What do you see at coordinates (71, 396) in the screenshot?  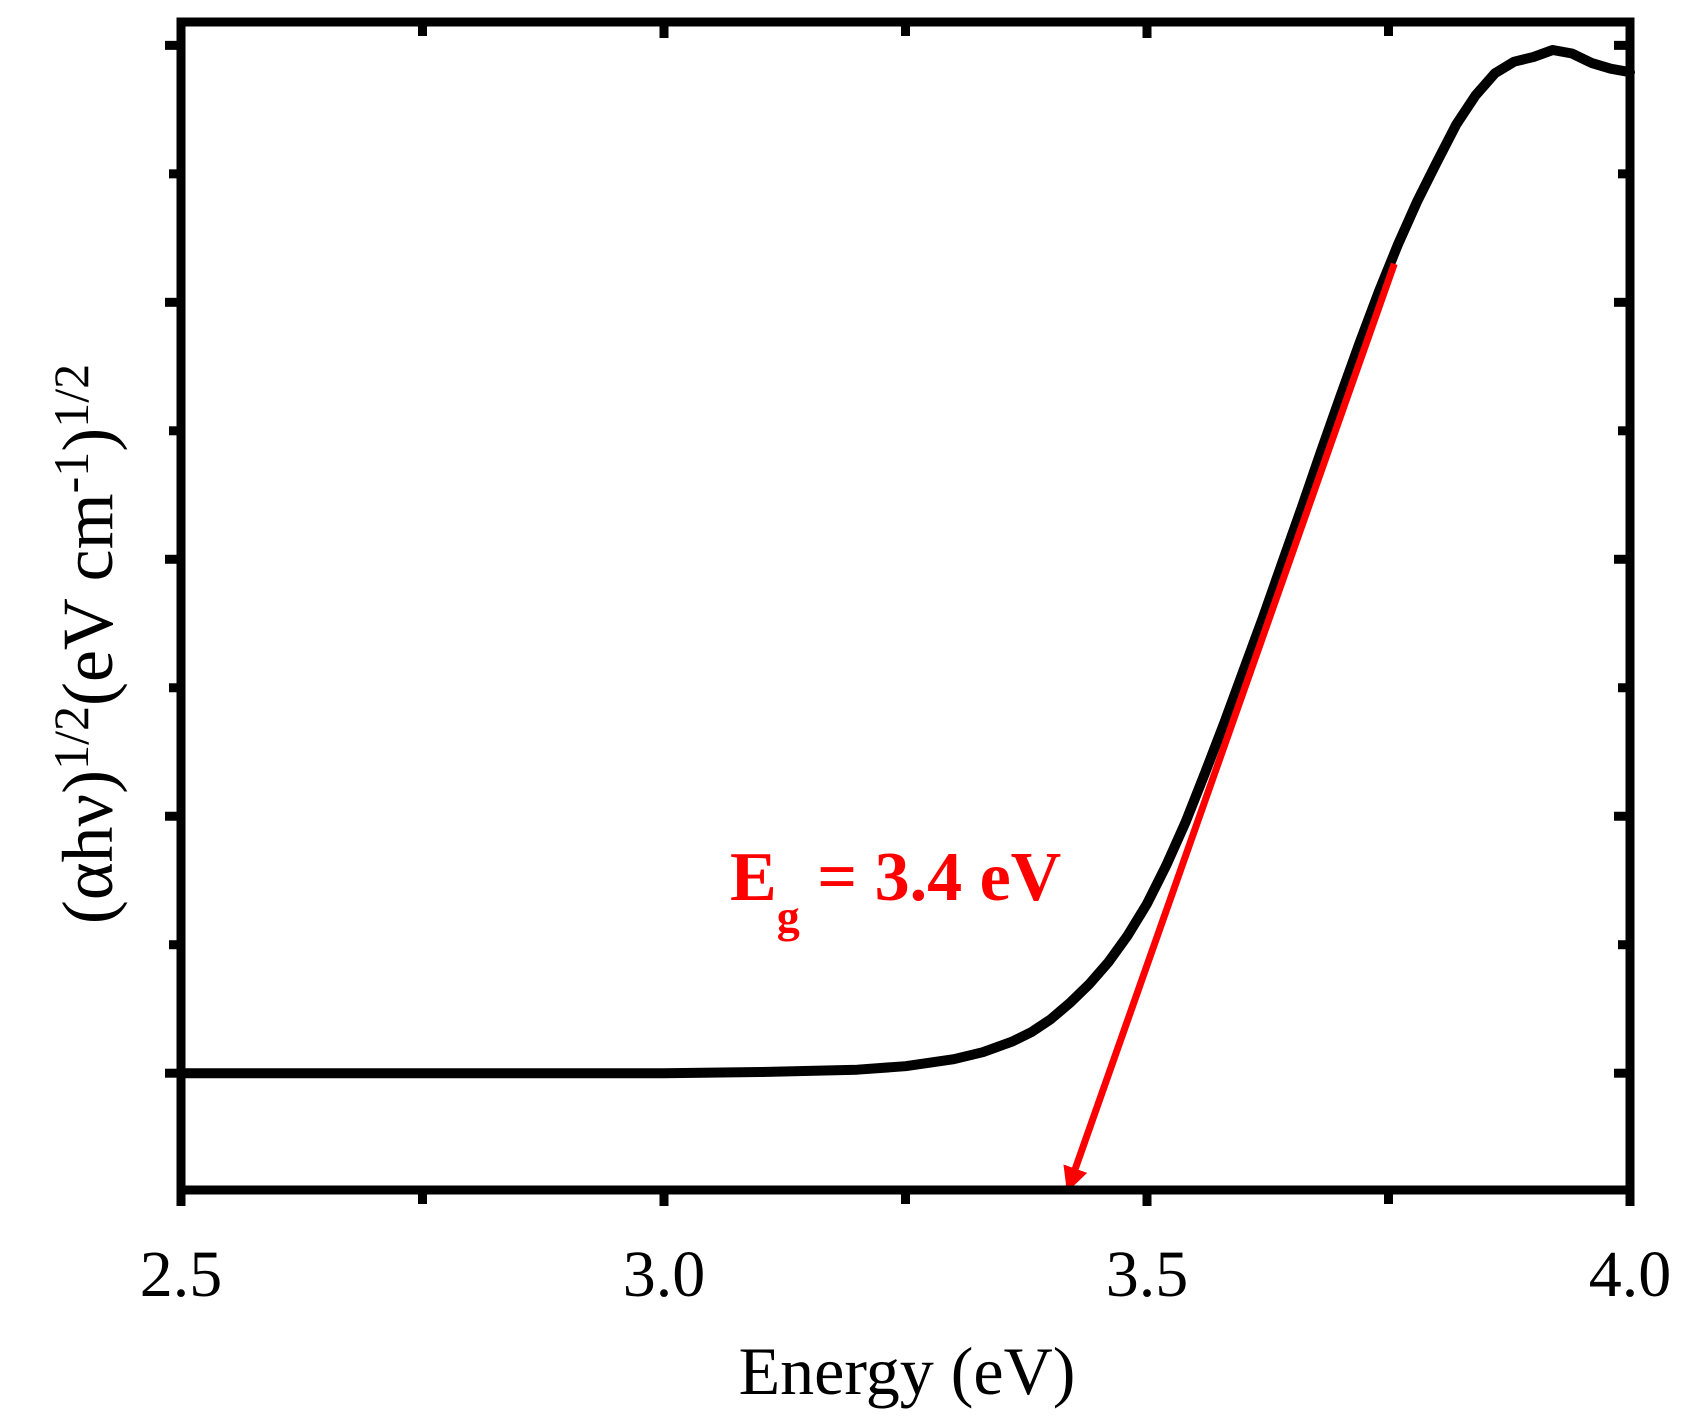 I see `y-title-sup3: 1/2` at bounding box center [71, 396].